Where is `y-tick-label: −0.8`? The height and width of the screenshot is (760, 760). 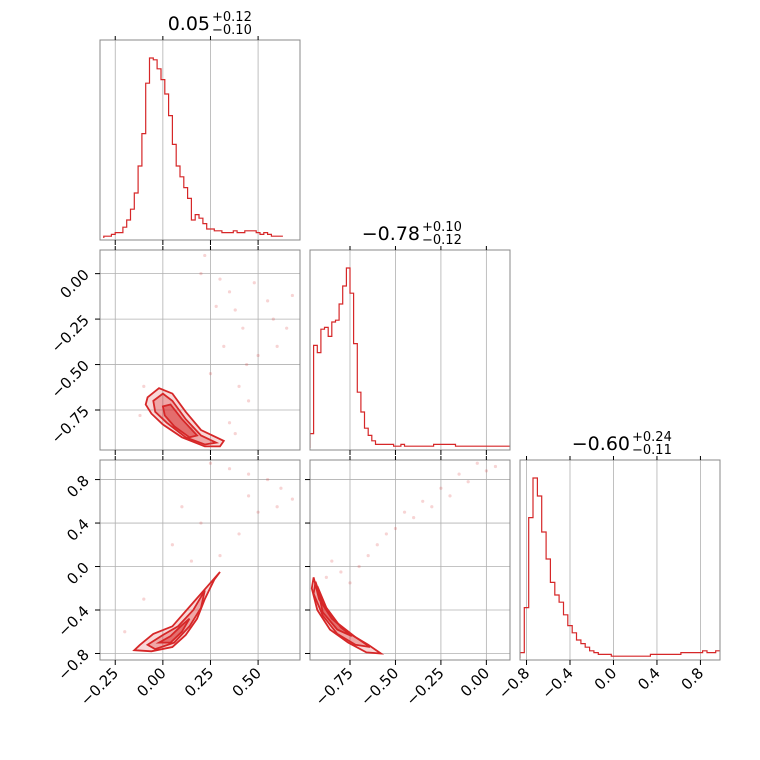
y-tick-label: −0.8 is located at coordinates (73, 665).